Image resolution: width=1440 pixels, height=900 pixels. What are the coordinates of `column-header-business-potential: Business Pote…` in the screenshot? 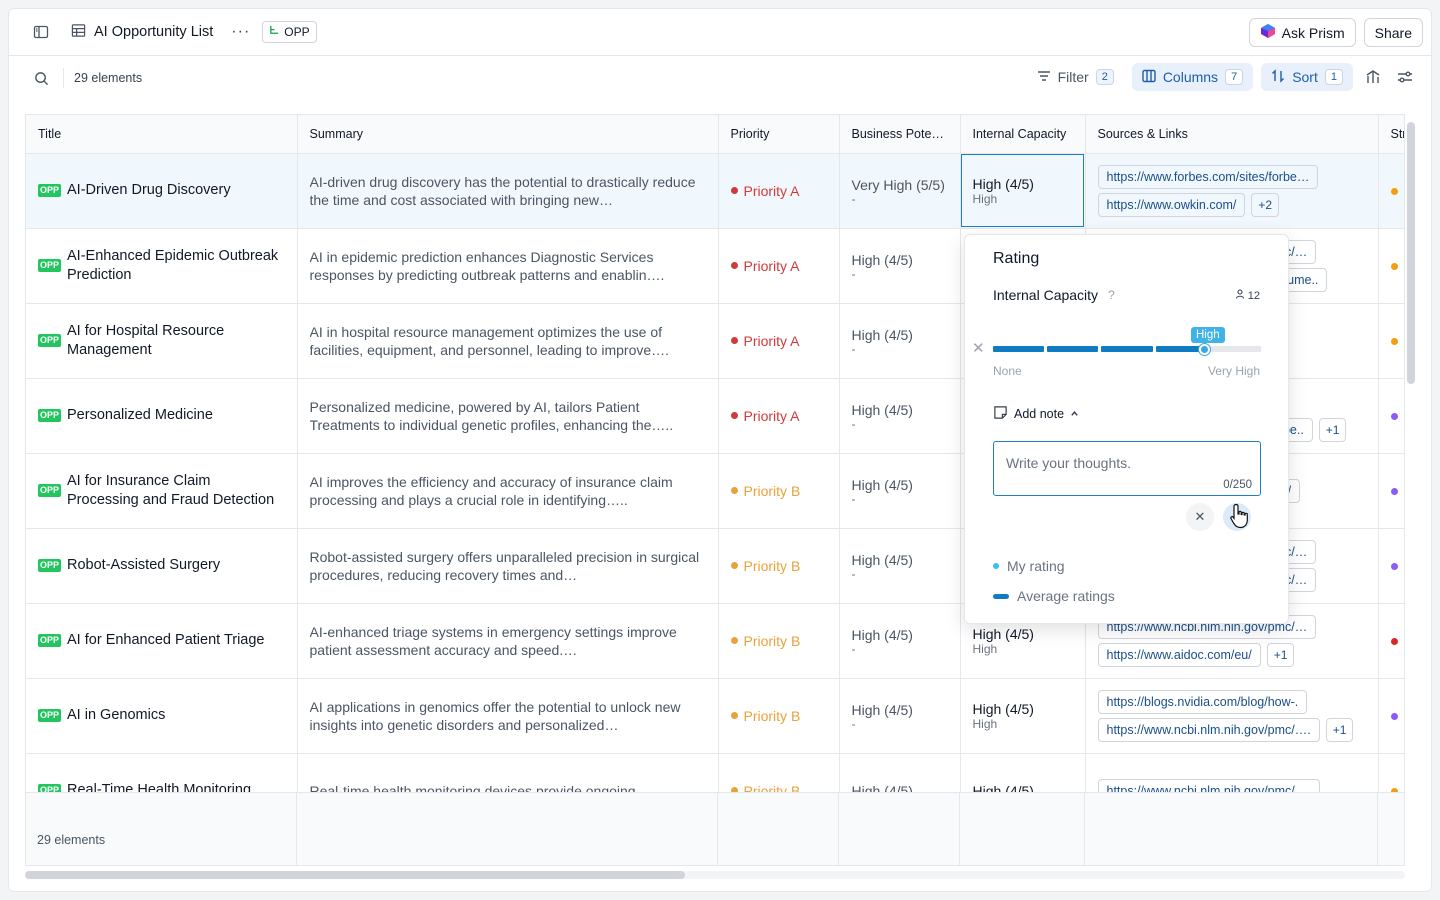 It's located at (900, 134).